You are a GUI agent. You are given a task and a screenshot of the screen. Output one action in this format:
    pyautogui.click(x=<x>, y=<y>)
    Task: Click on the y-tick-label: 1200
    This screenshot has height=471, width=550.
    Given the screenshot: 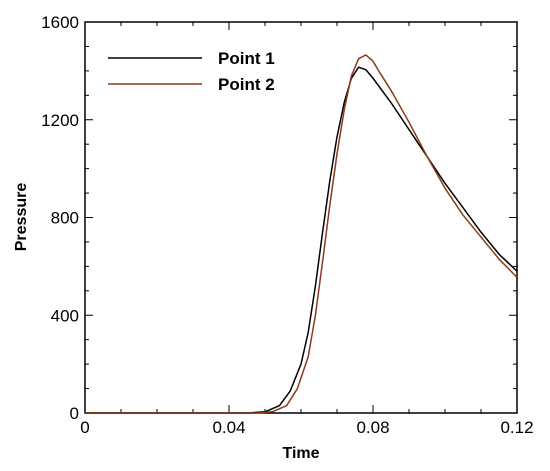 What is the action you would take?
    pyautogui.click(x=60, y=120)
    